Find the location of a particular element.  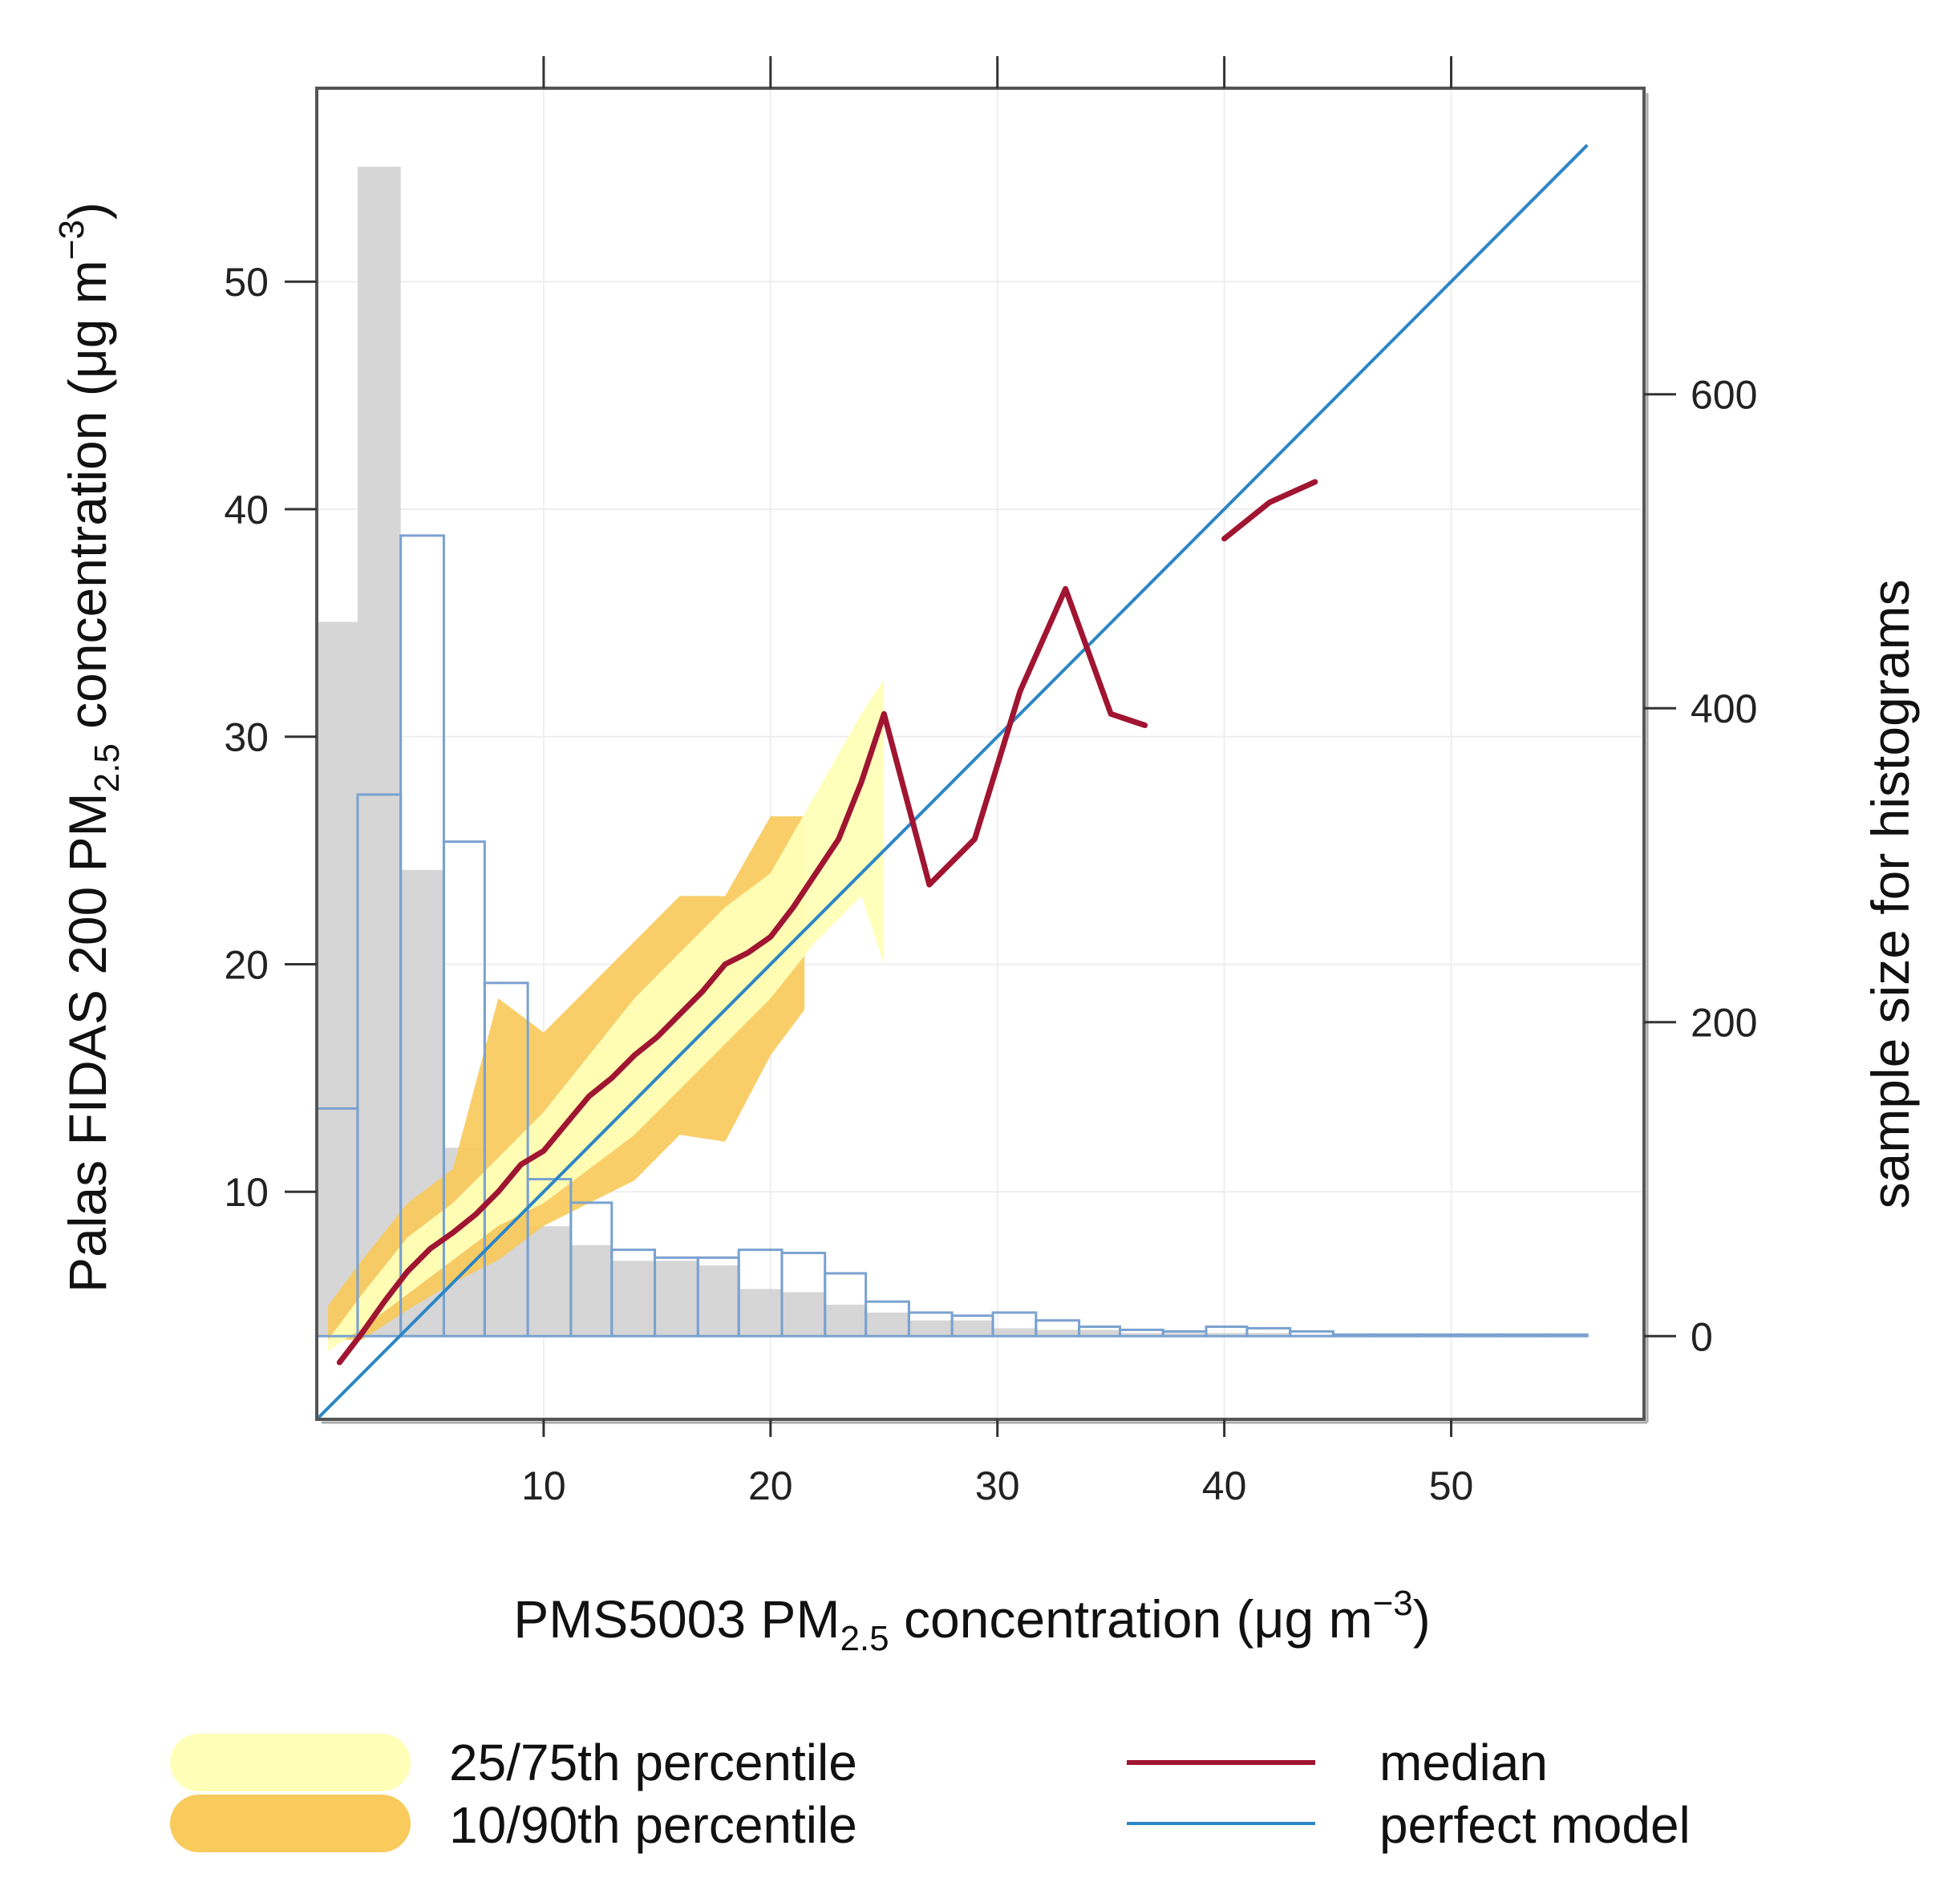

legend-label-perfect-model: perfect model is located at coordinates (1535, 1825).